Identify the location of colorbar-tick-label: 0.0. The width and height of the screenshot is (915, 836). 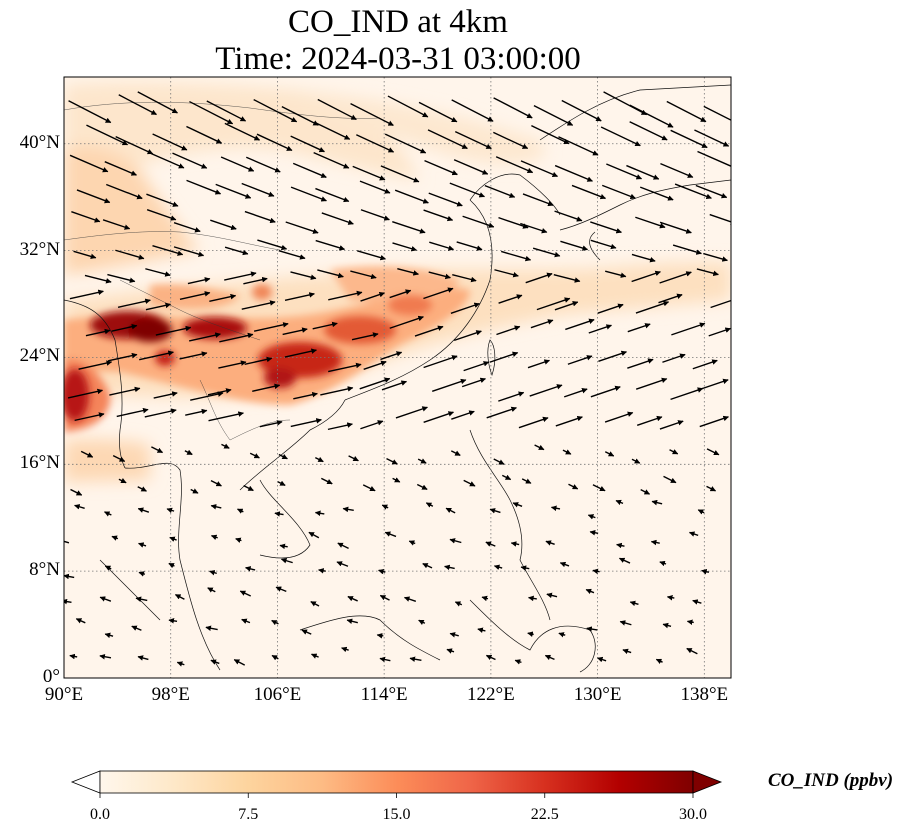
(100, 814).